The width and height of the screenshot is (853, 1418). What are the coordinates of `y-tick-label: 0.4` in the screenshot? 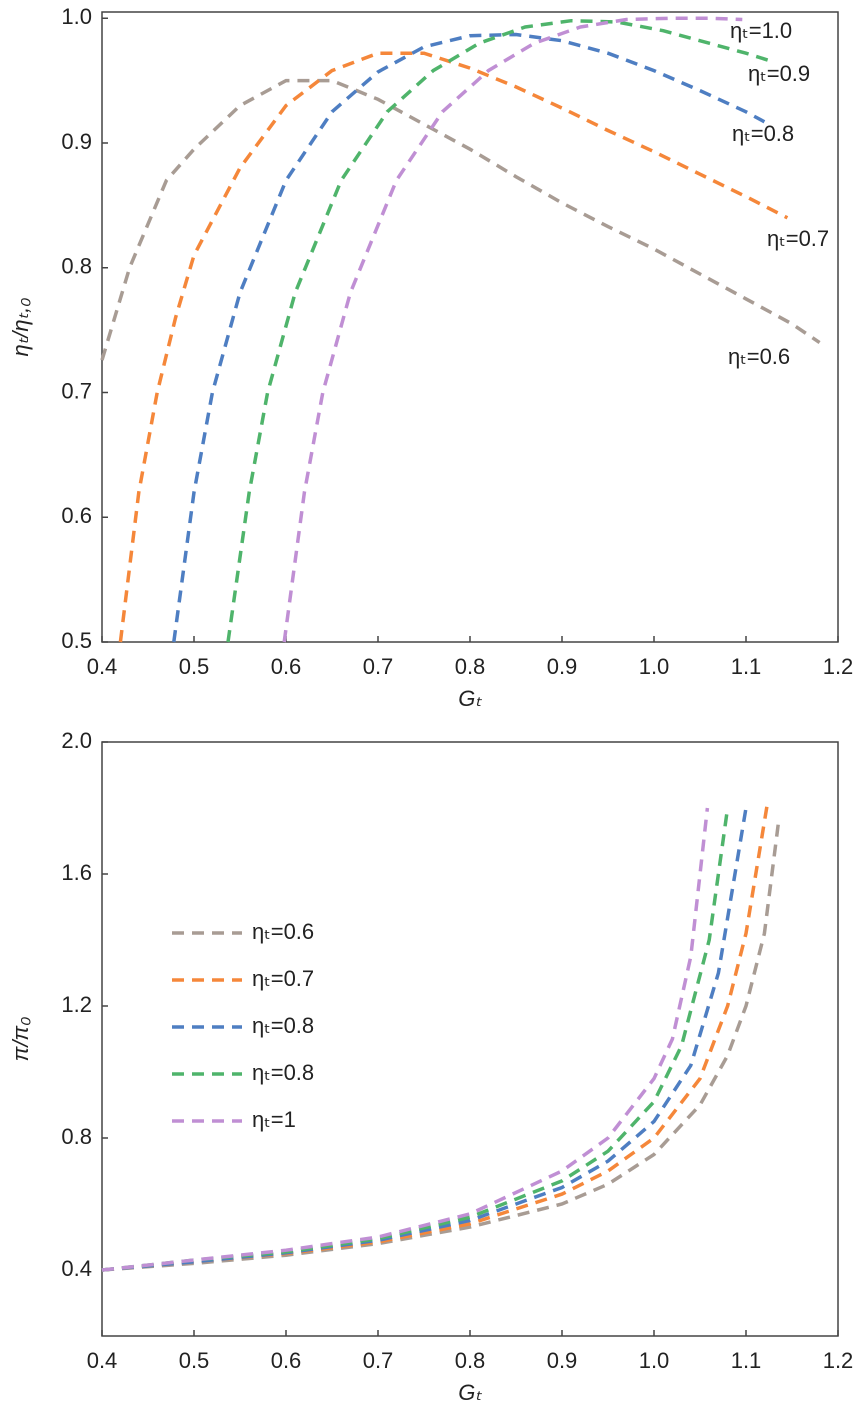 It's located at (76, 1268).